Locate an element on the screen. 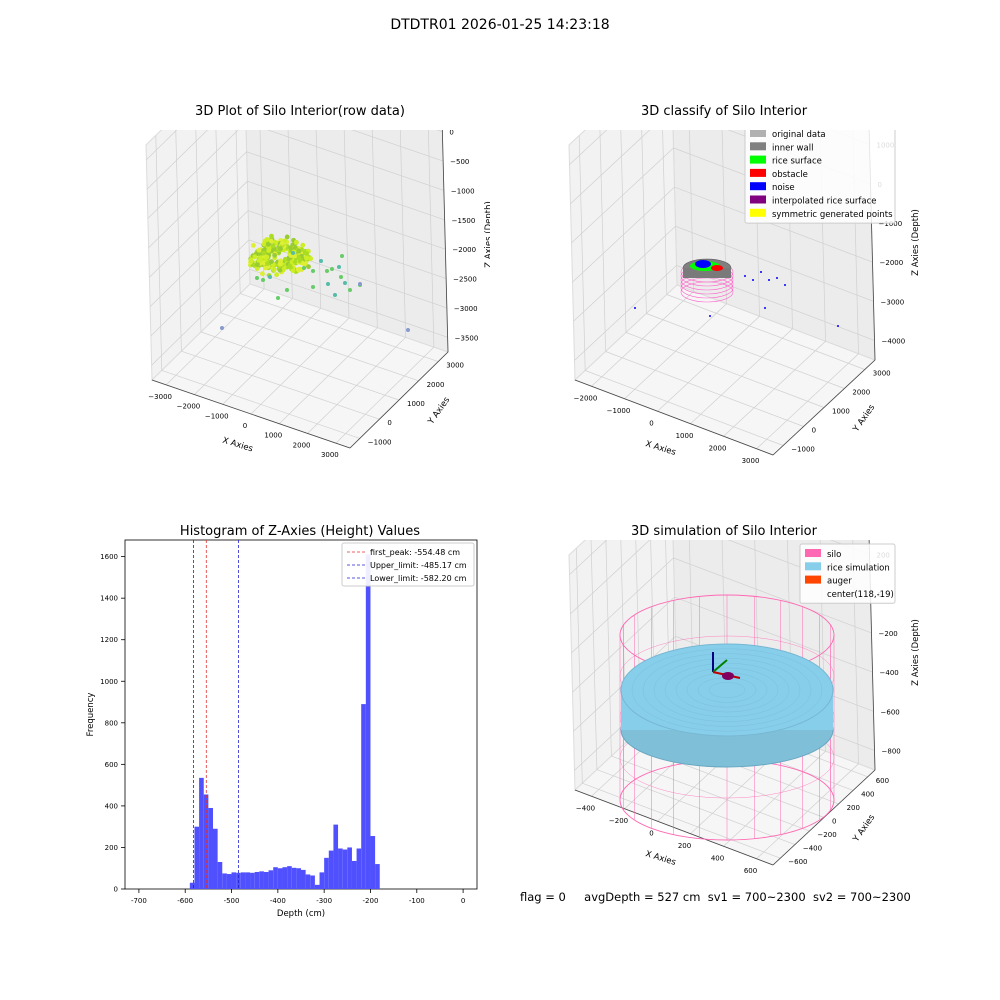 The image size is (1000, 1000). x-tick-label: -100 is located at coordinates (417, 901).